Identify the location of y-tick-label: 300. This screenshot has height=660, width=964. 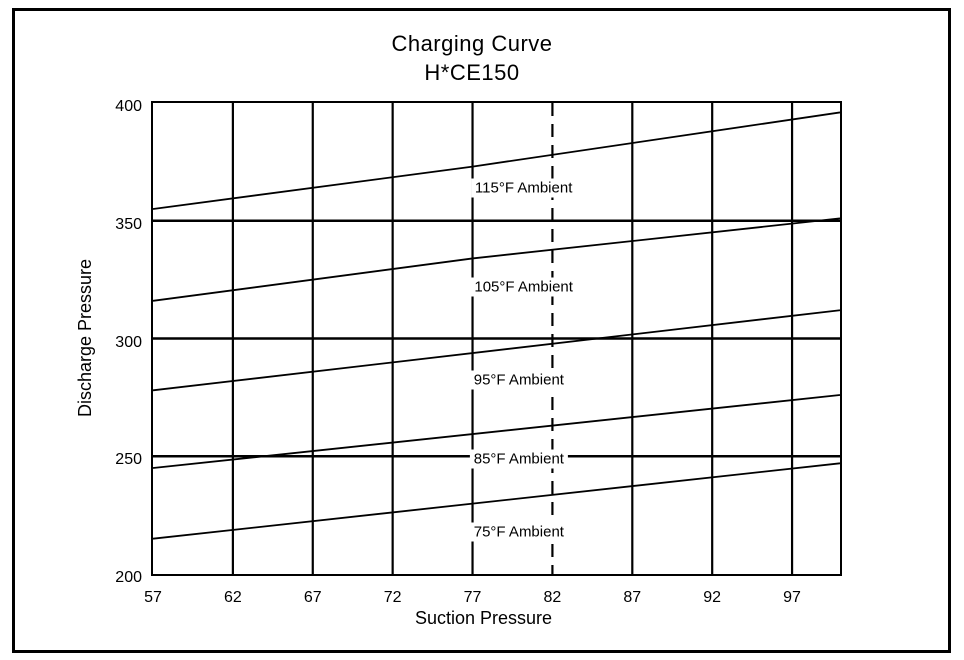
(128, 342).